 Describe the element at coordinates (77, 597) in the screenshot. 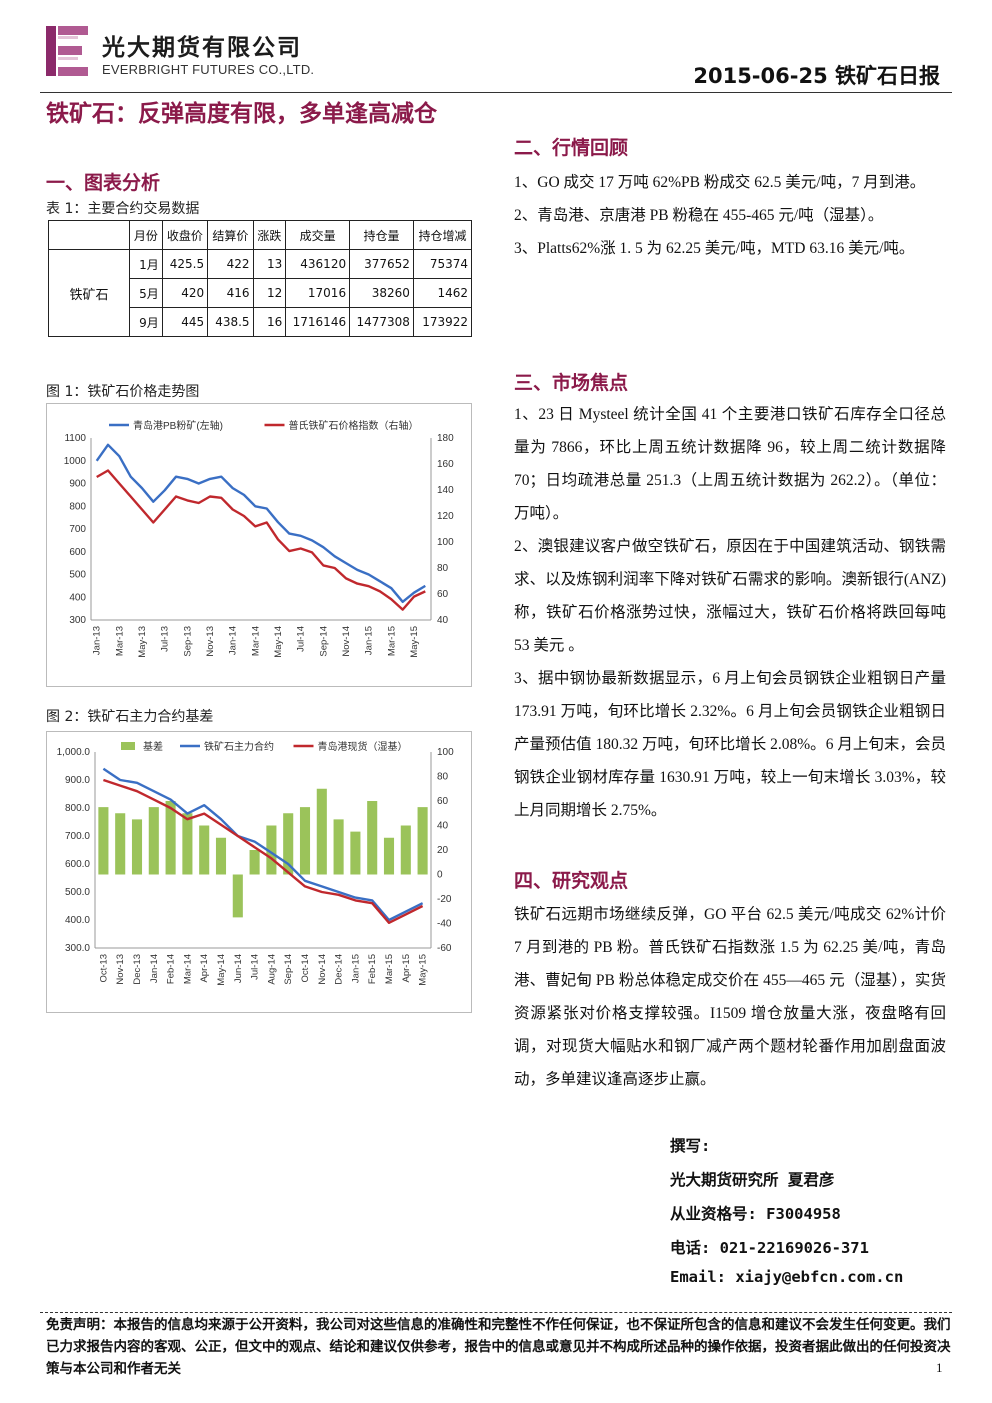

I see `left-tick-label: 400` at that location.